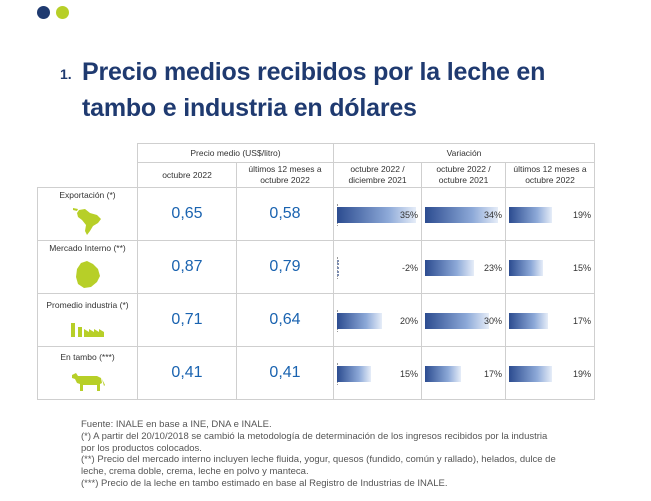  I want to click on variation-cell: 20%, so click(377, 320).